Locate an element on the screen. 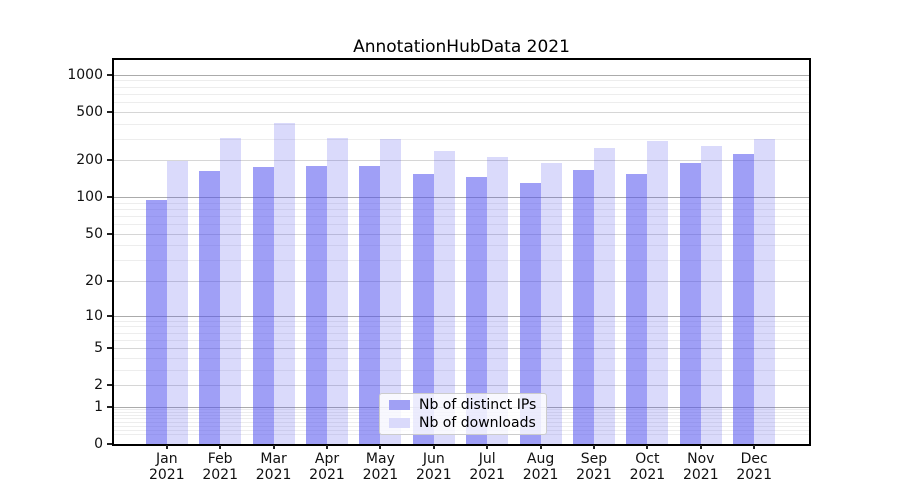 This screenshot has height=500, width=900. y-tick-label: 0 is located at coordinates (98, 443).